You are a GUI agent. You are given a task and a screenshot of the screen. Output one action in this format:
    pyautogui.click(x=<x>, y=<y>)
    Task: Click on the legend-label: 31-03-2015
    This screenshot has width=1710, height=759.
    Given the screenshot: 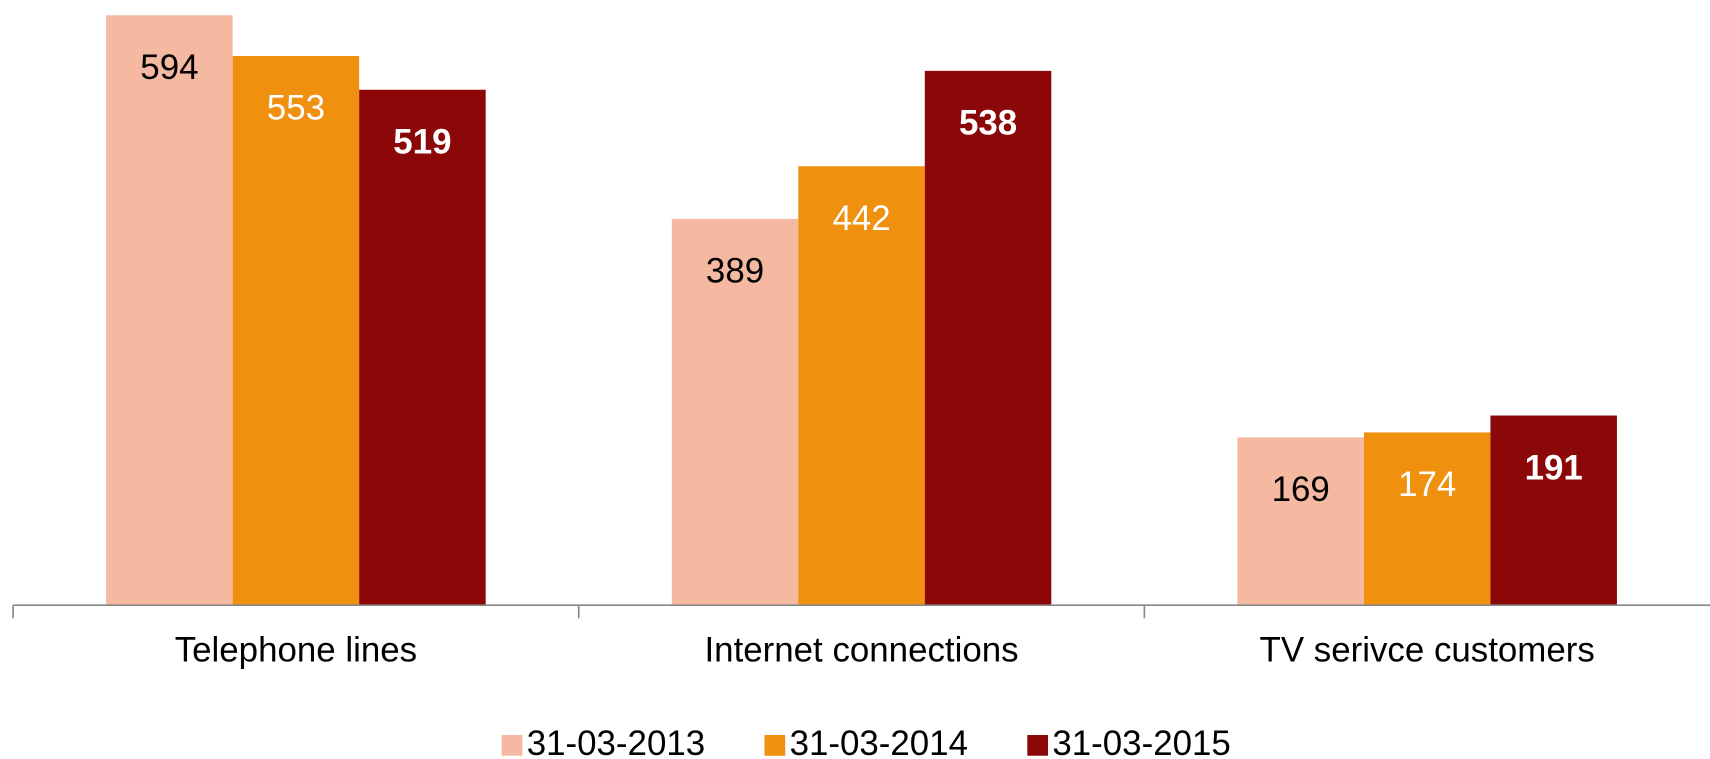 What is the action you would take?
    pyautogui.click(x=1141, y=741)
    